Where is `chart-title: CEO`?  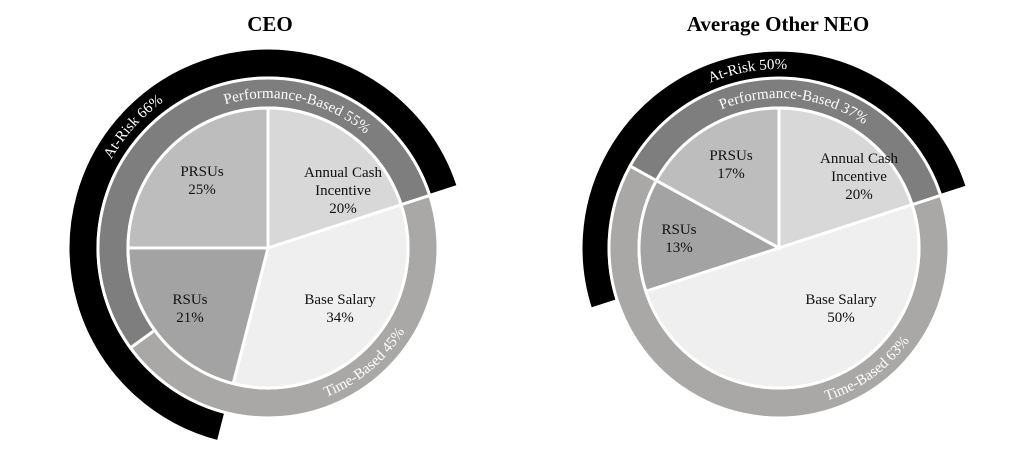
chart-title: CEO is located at coordinates (270, 24).